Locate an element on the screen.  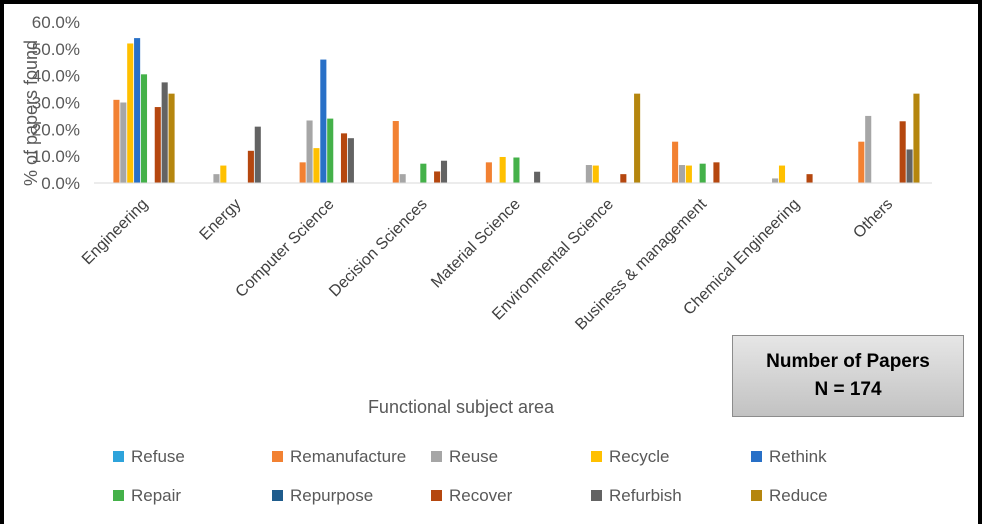
legend-label-remanufacture: Remanufacture is located at coordinates (348, 456).